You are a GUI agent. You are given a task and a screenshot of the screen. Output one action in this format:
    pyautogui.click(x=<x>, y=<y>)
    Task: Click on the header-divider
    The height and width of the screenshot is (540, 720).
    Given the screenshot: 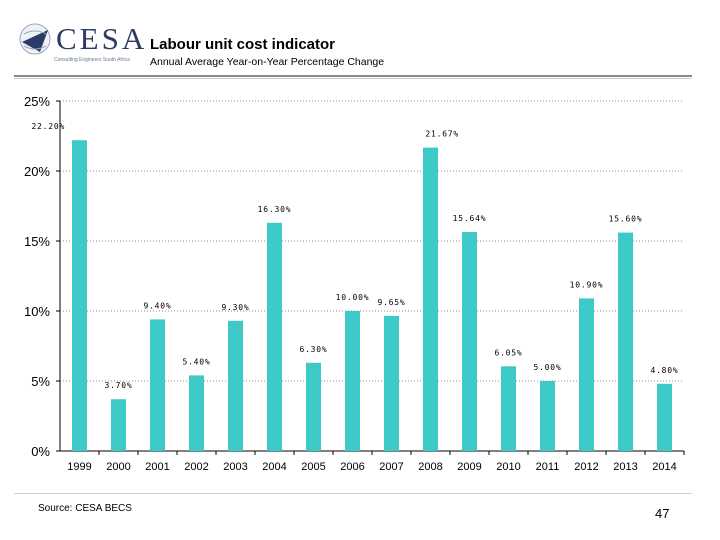 What is the action you would take?
    pyautogui.click(x=353, y=76)
    